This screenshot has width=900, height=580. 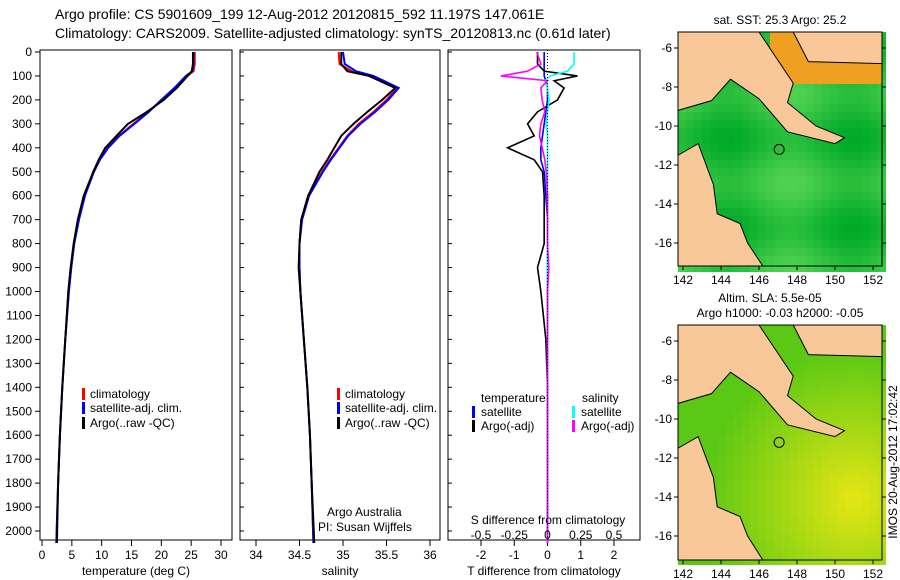 What do you see at coordinates (770, 298) in the screenshot?
I see `map-title-sla: Altim. SLA: 5.5e-05` at bounding box center [770, 298].